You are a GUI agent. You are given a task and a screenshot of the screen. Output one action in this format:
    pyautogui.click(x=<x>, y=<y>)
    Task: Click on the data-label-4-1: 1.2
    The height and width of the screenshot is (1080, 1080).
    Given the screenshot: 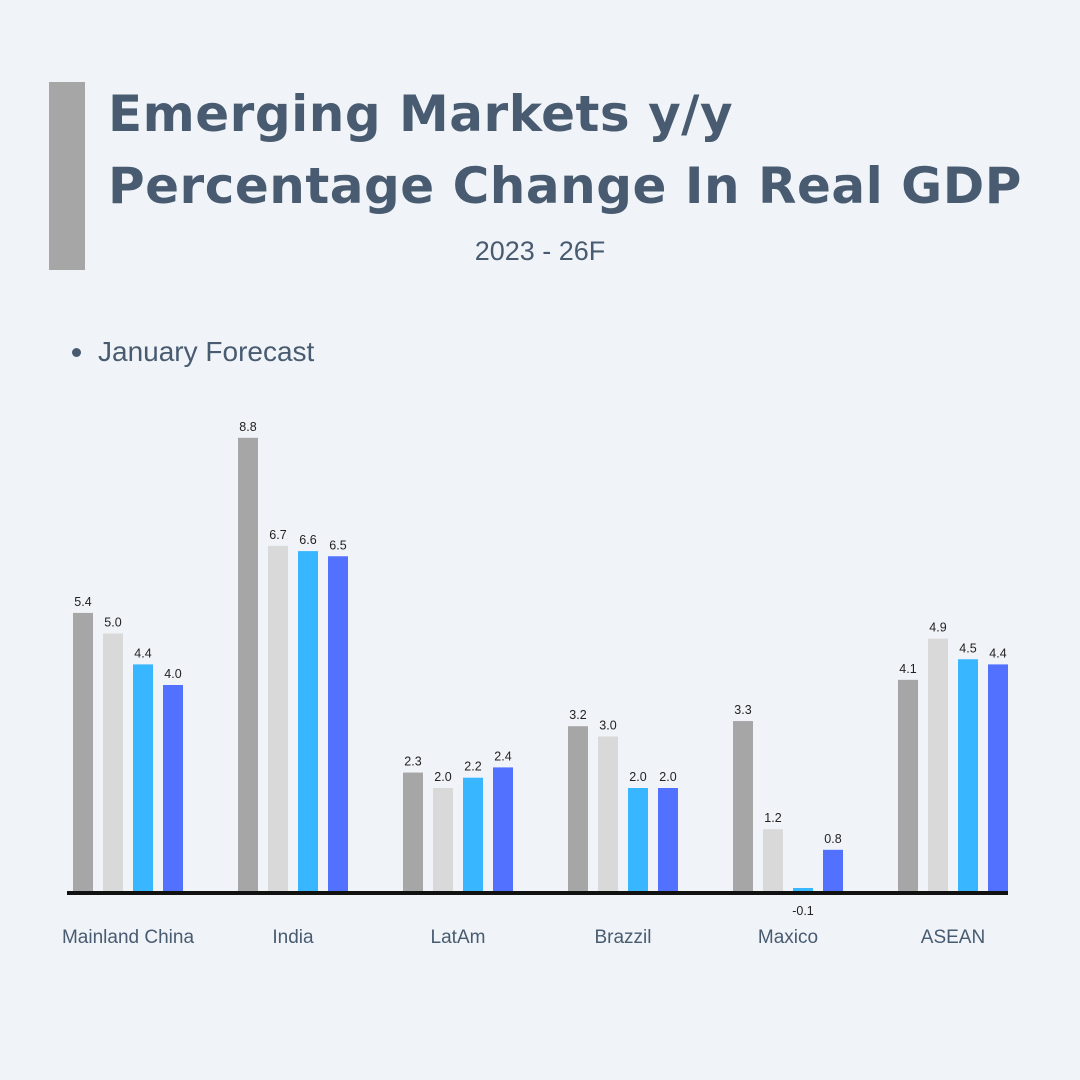 What is the action you would take?
    pyautogui.click(x=772, y=818)
    